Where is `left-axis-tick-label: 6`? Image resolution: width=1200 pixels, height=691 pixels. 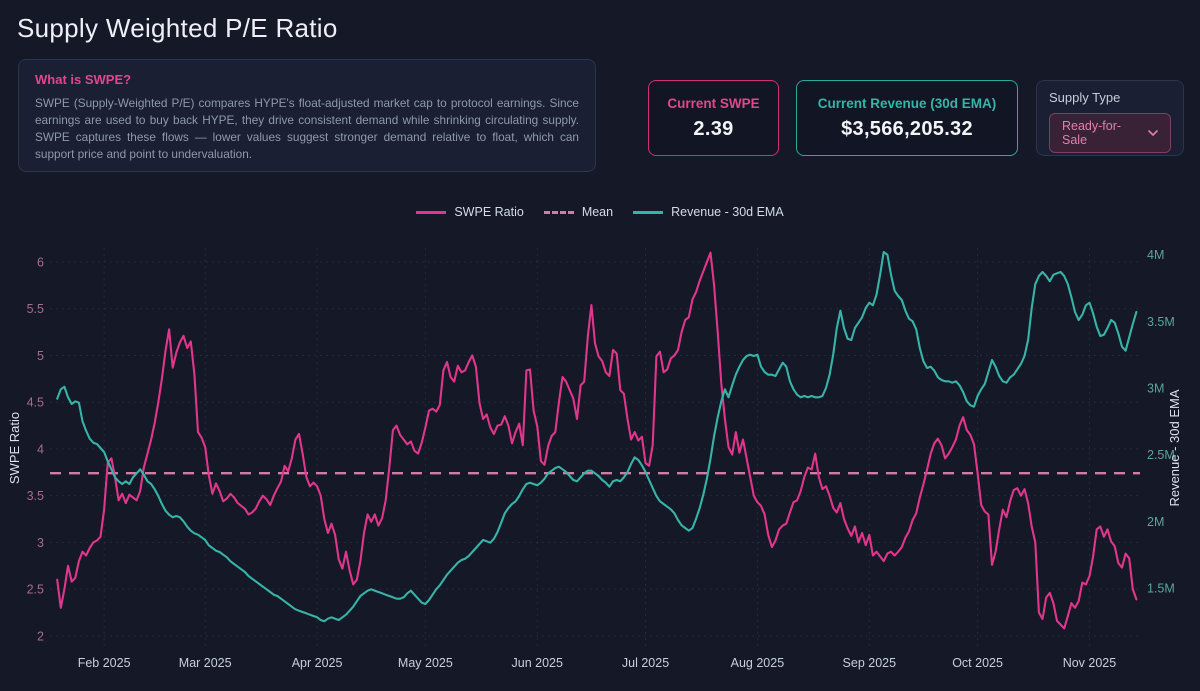
left-axis-tick-label: 6 is located at coordinates (40, 263).